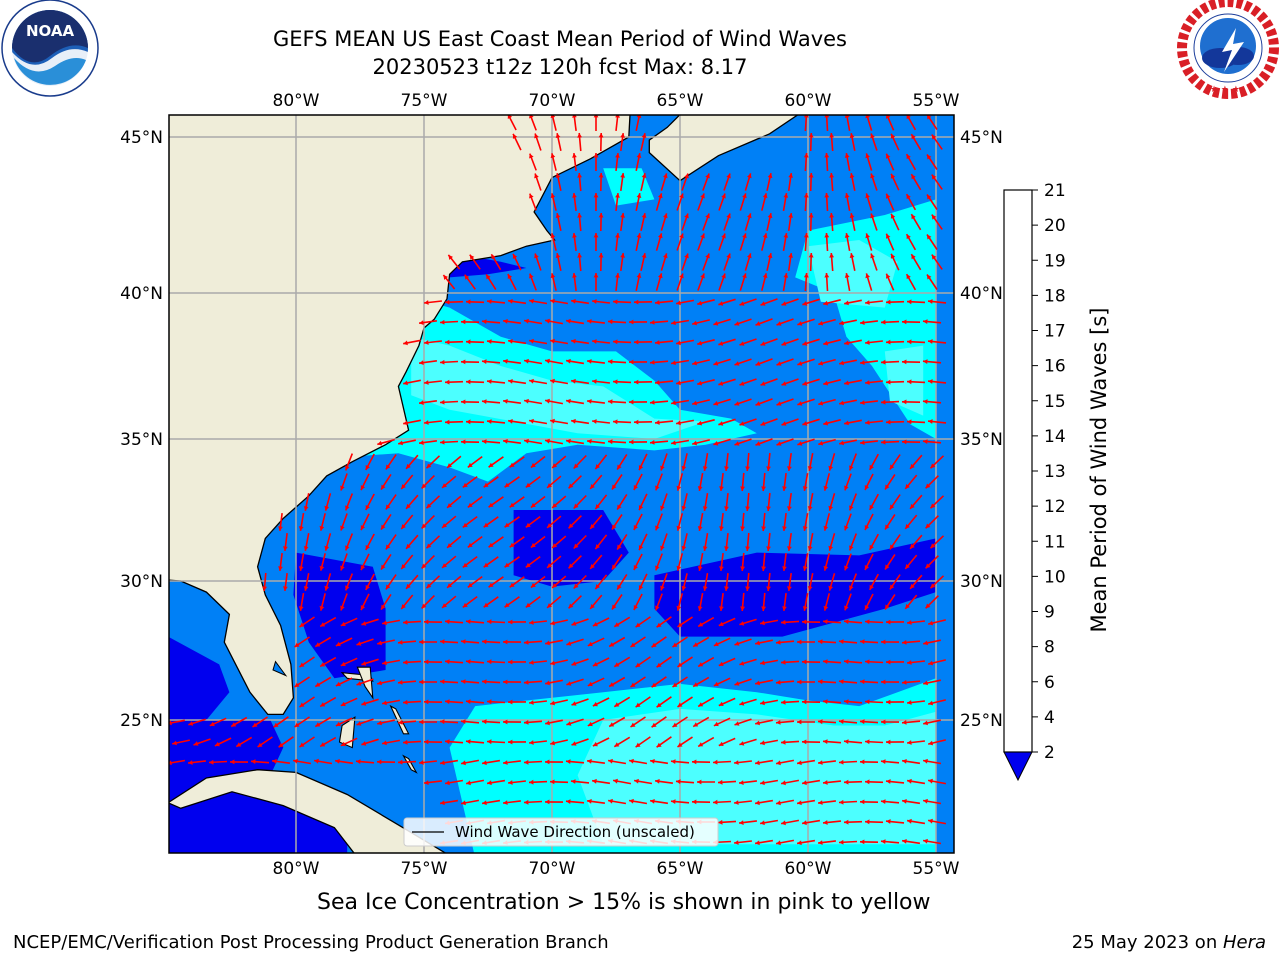 The image size is (1280, 960). What do you see at coordinates (1147, 942) in the screenshot?
I see `footer-date-text: 25 May 2023 on` at bounding box center [1147, 942].